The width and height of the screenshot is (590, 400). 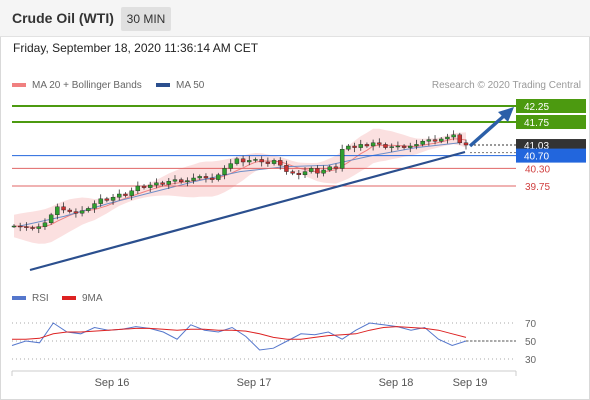 I want to click on legend-ma50-label: MA 50, so click(x=190, y=85).